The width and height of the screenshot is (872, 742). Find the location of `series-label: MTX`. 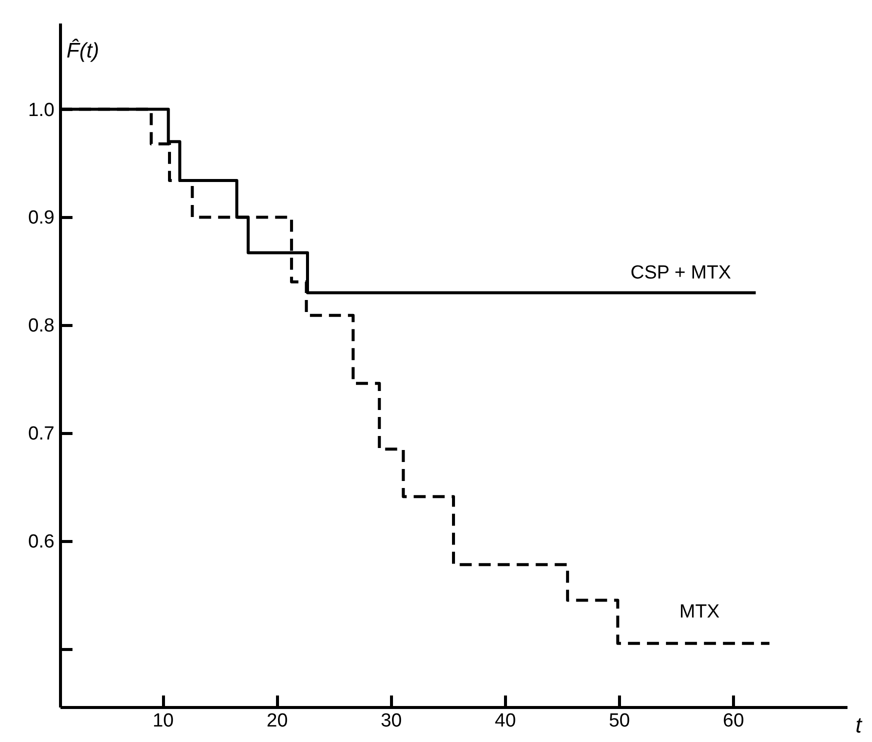

series-label: MTX is located at coordinates (699, 611).